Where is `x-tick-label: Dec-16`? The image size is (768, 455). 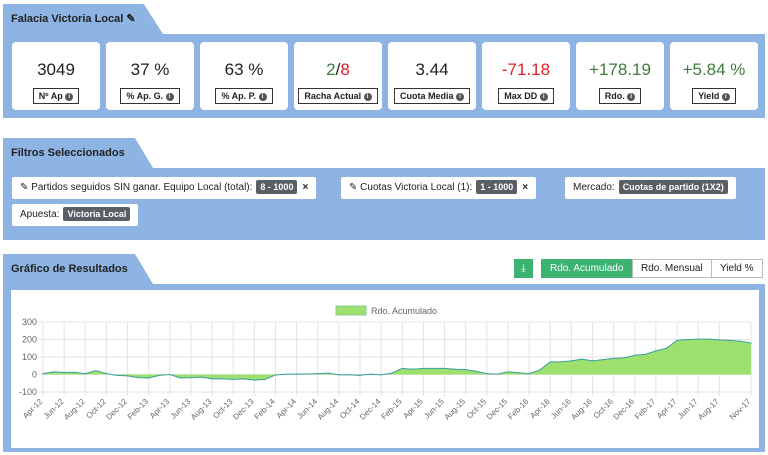
x-tick-label: Dec-16 is located at coordinates (624, 409).